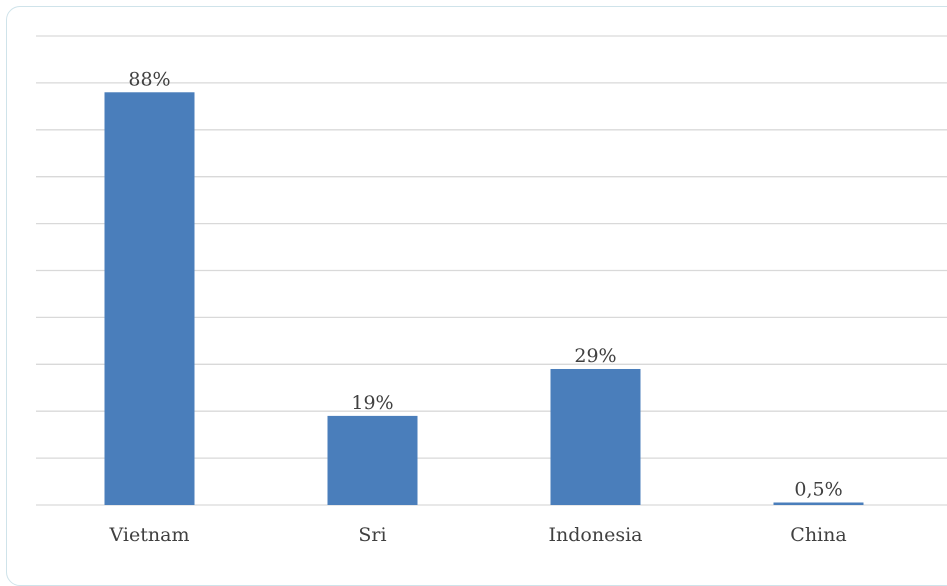 This screenshot has height=586, width=947. I want to click on bar-sri, so click(372, 460).